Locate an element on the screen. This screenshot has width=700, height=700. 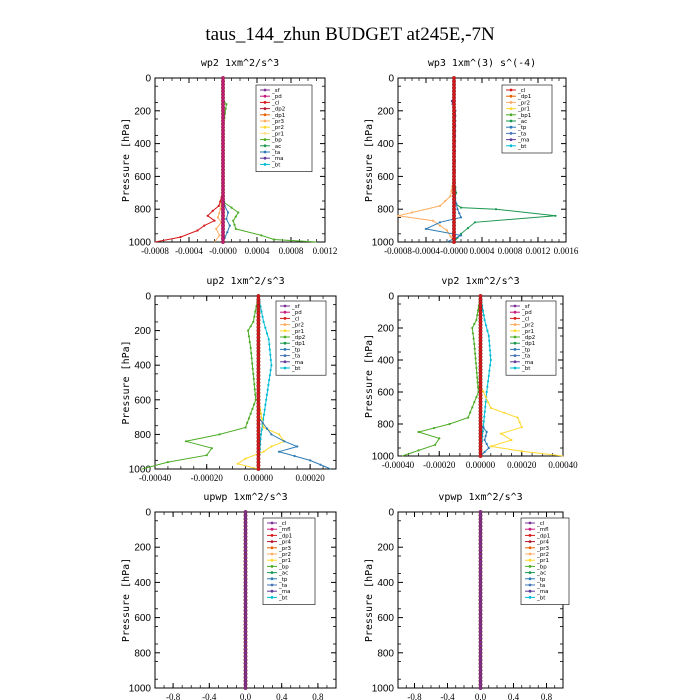
y-axis-label: Pressure [hPa] is located at coordinates (369, 160).